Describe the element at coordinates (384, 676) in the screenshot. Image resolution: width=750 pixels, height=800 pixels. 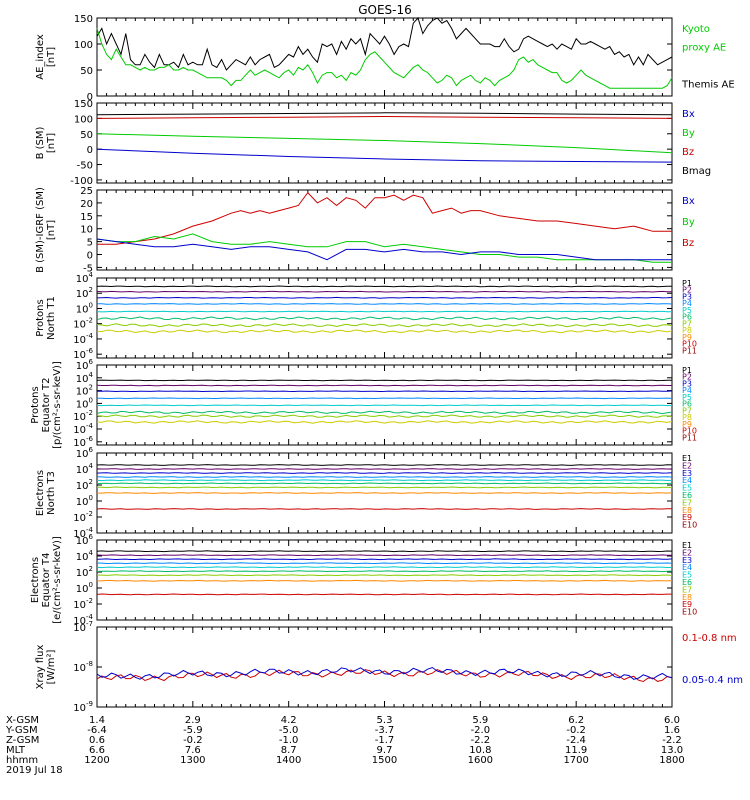
I see `series-0-1-0-8-nm` at that location.